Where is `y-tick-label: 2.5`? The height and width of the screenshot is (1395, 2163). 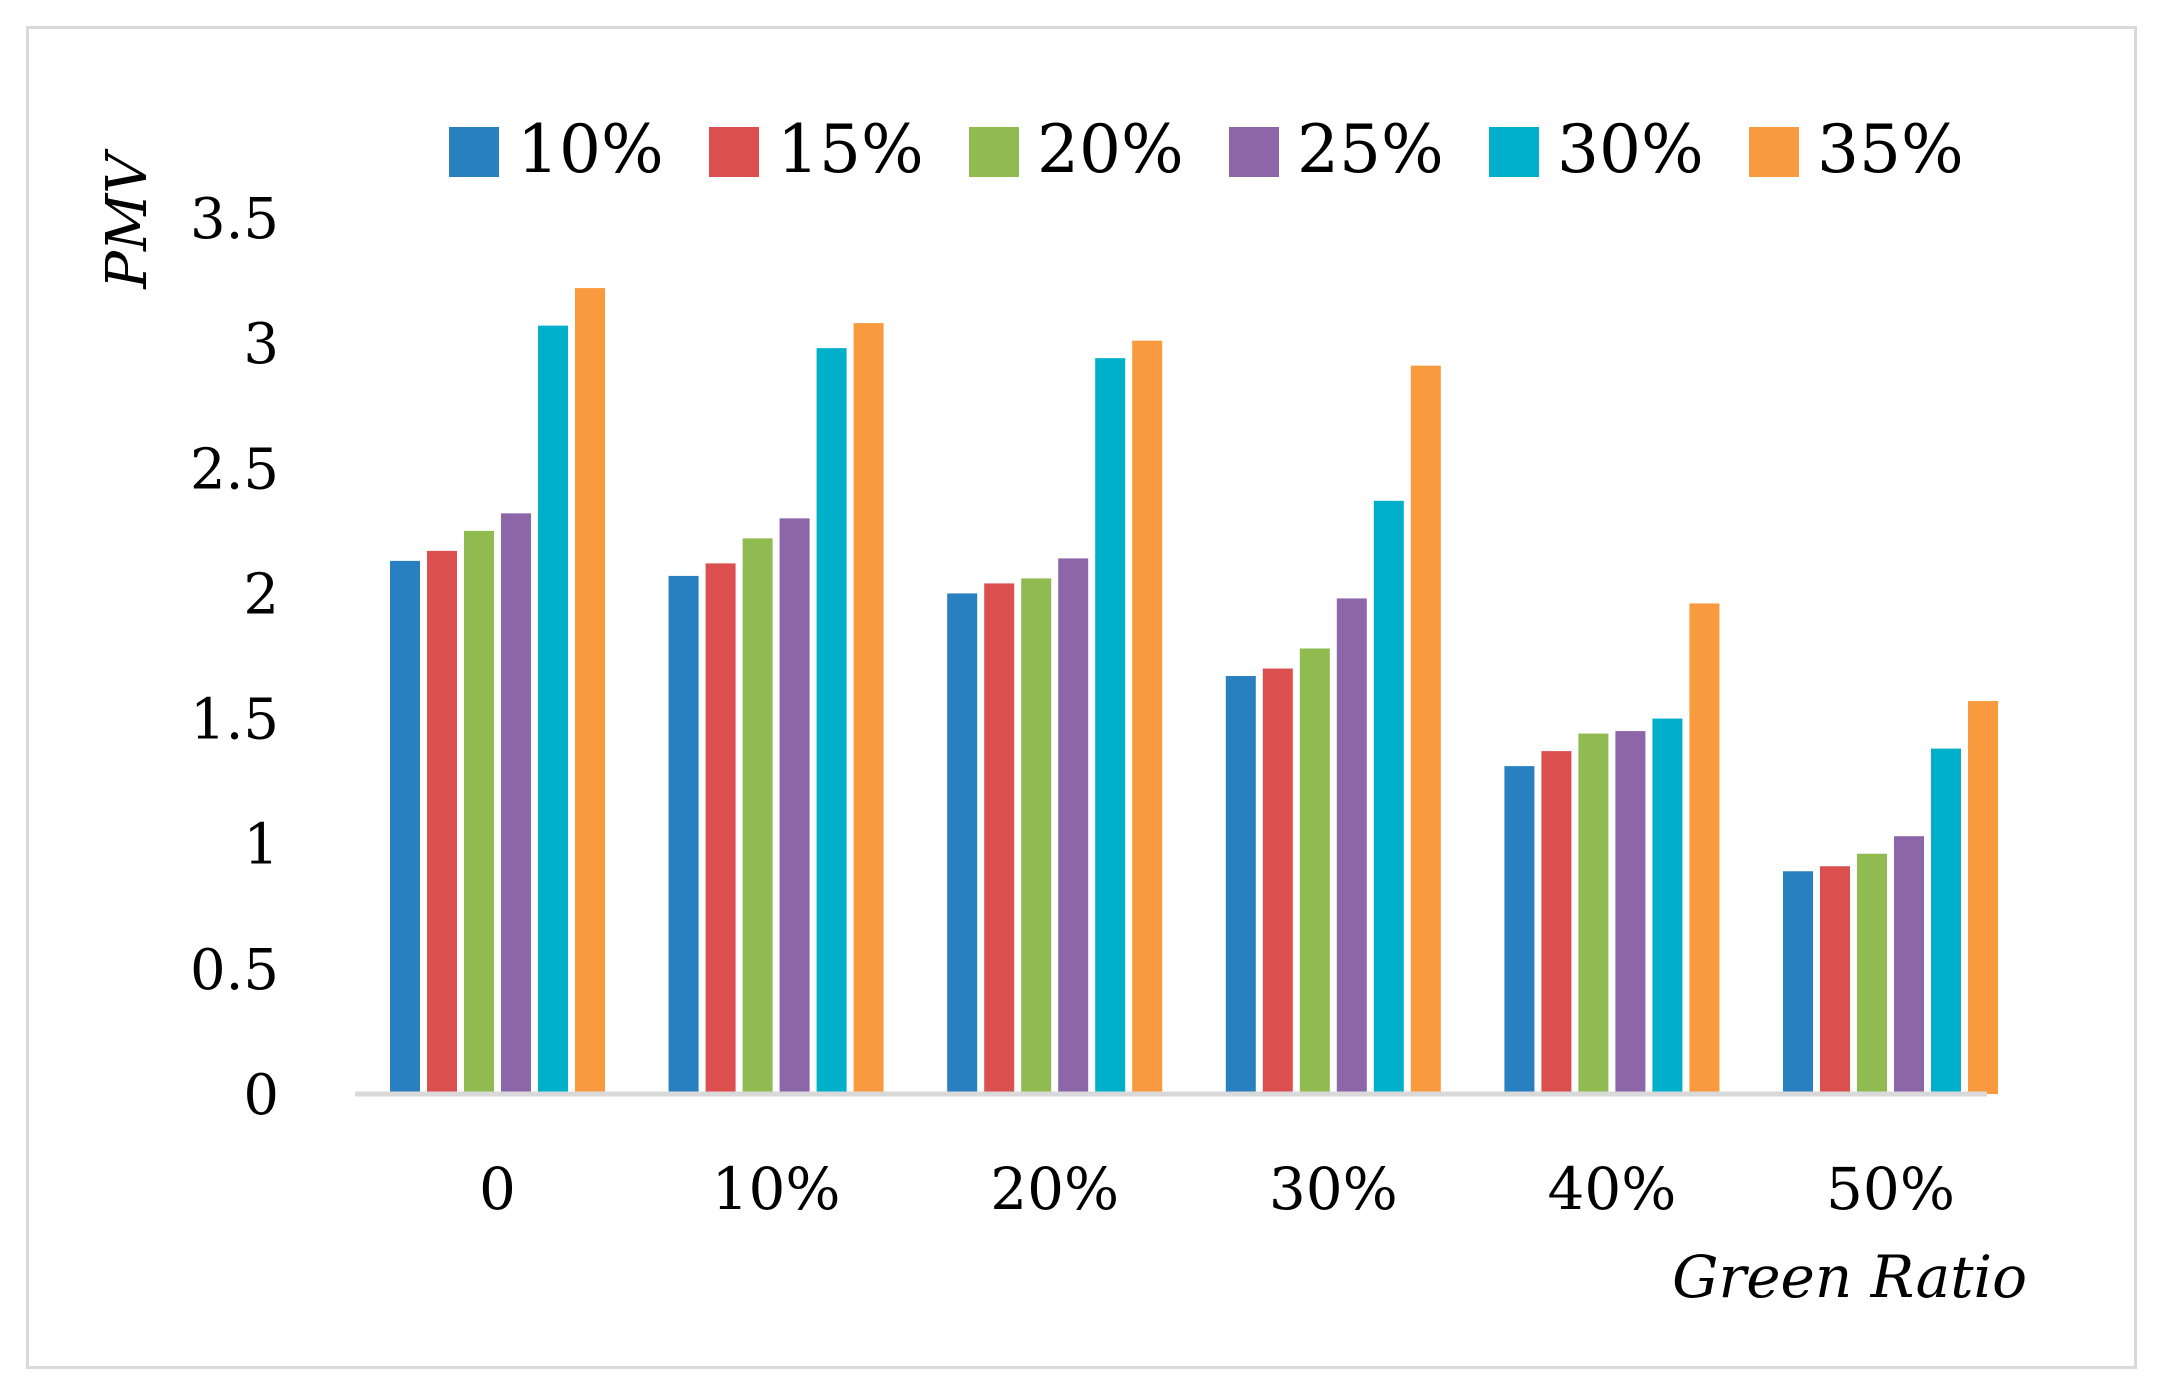
y-tick-label: 2.5 is located at coordinates (234, 469).